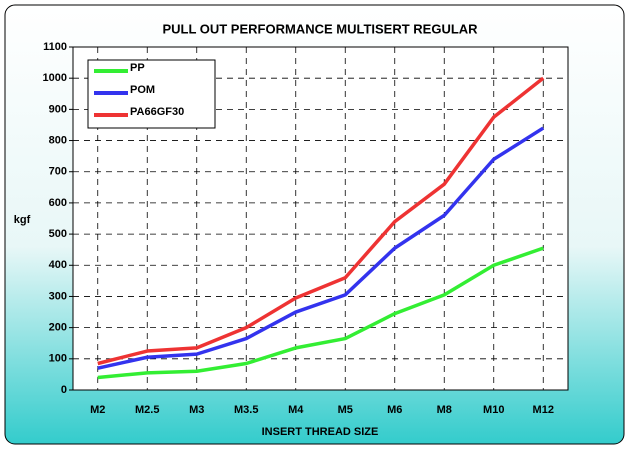  I want to click on y-tick-label: 800, so click(58, 140).